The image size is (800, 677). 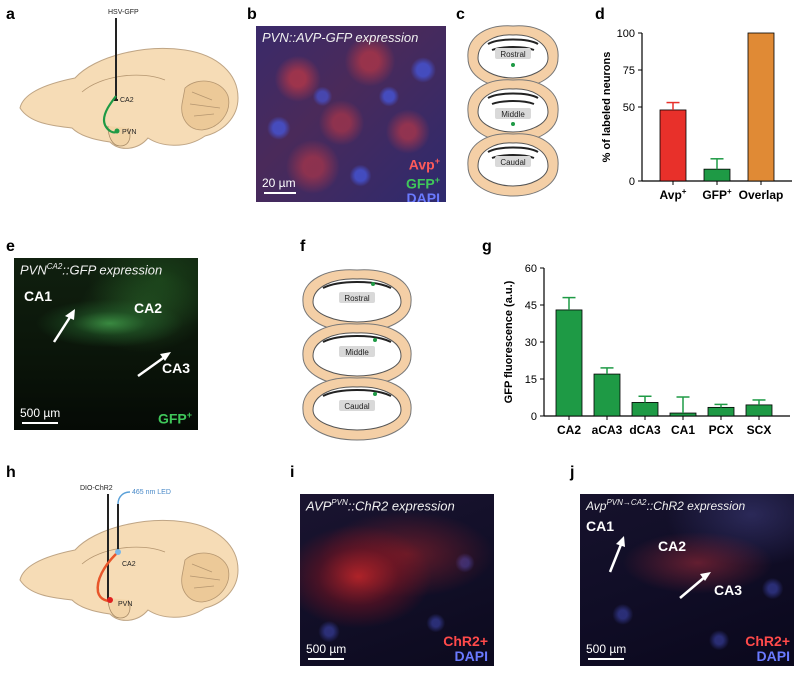 What do you see at coordinates (54, 266) in the screenshot?
I see `title-e-sup: CA2` at bounding box center [54, 266].